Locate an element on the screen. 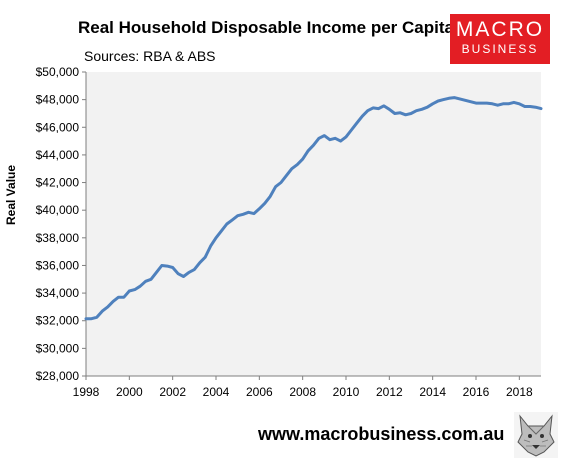 The height and width of the screenshot is (463, 564). y-tick-label: $46,000 is located at coordinates (58, 127).